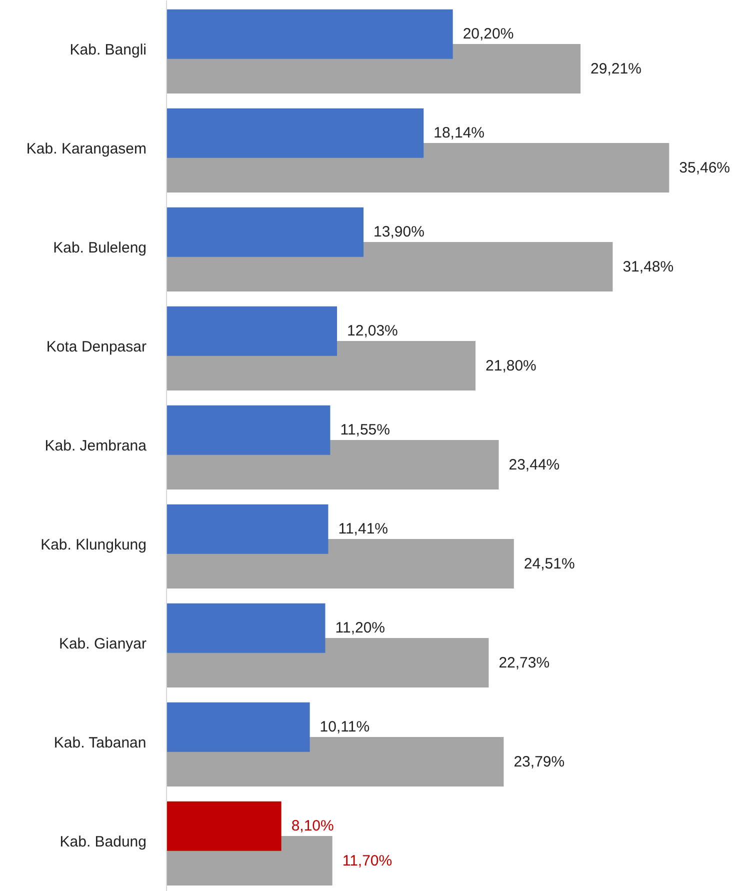 This screenshot has height=891, width=739. I want to click on data-label: 18,14%, so click(459, 133).